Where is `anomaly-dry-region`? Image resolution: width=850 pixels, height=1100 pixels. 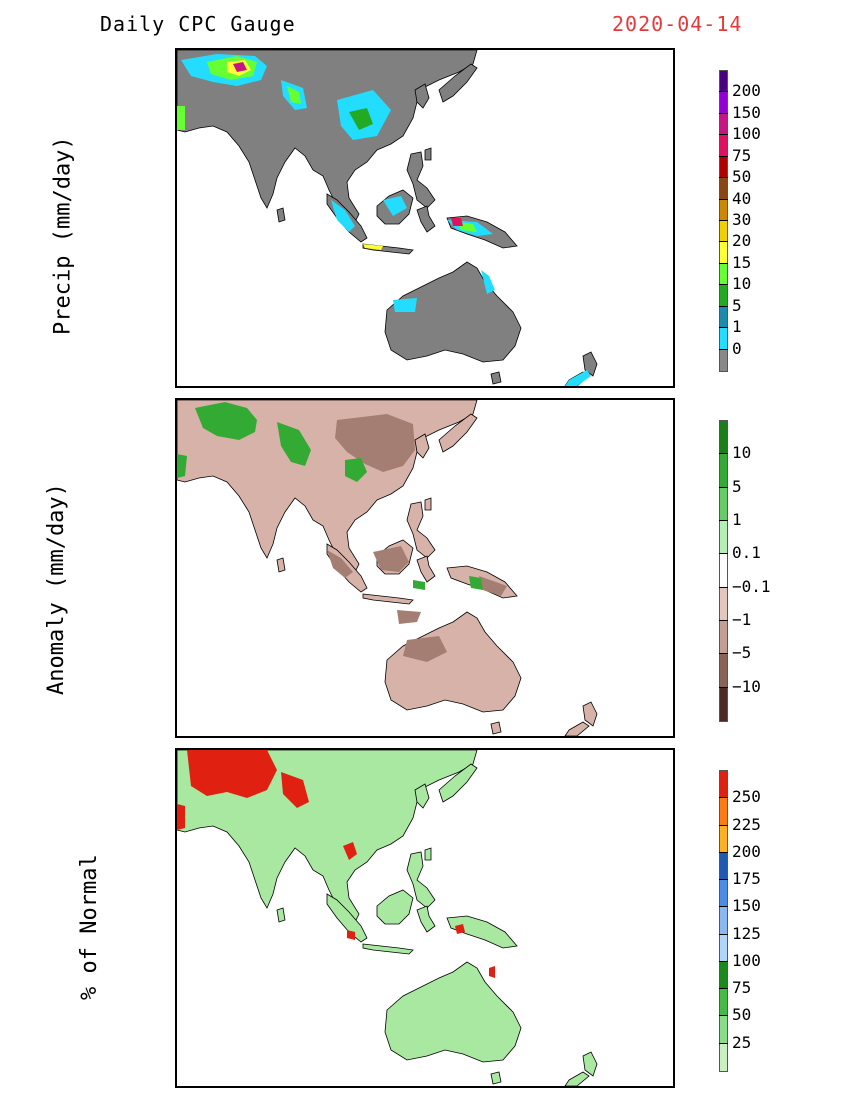
anomaly-dry-region is located at coordinates (375, 443).